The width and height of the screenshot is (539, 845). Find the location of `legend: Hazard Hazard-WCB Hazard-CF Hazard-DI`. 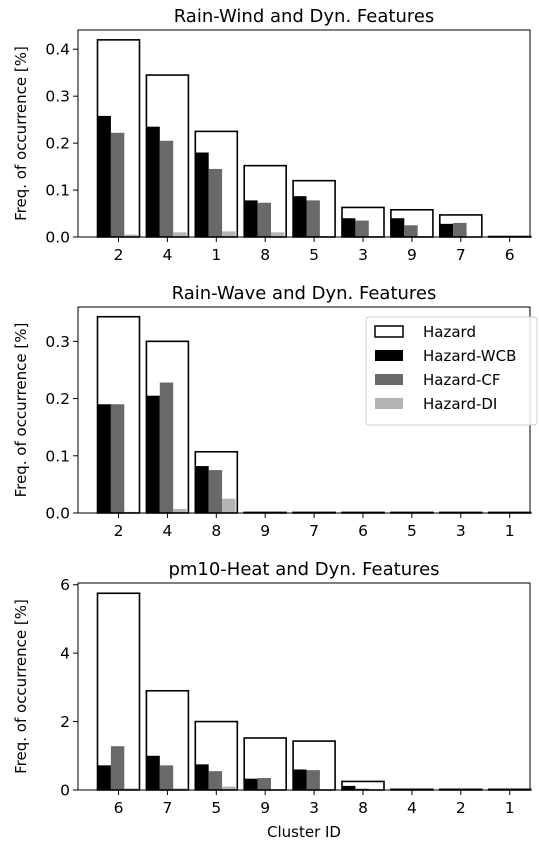

legend: Hazard Hazard-WCB Hazard-CF Hazard-DI is located at coordinates (451, 371).